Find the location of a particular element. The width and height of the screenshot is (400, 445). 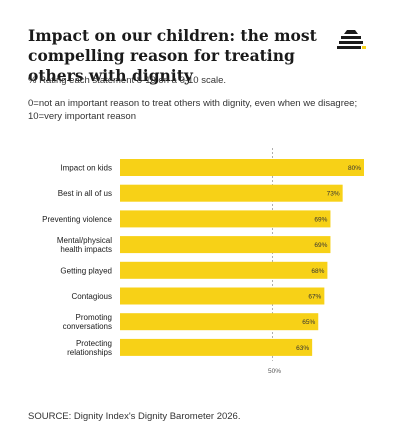

category-label: Preventing violence is located at coordinates (77, 219).